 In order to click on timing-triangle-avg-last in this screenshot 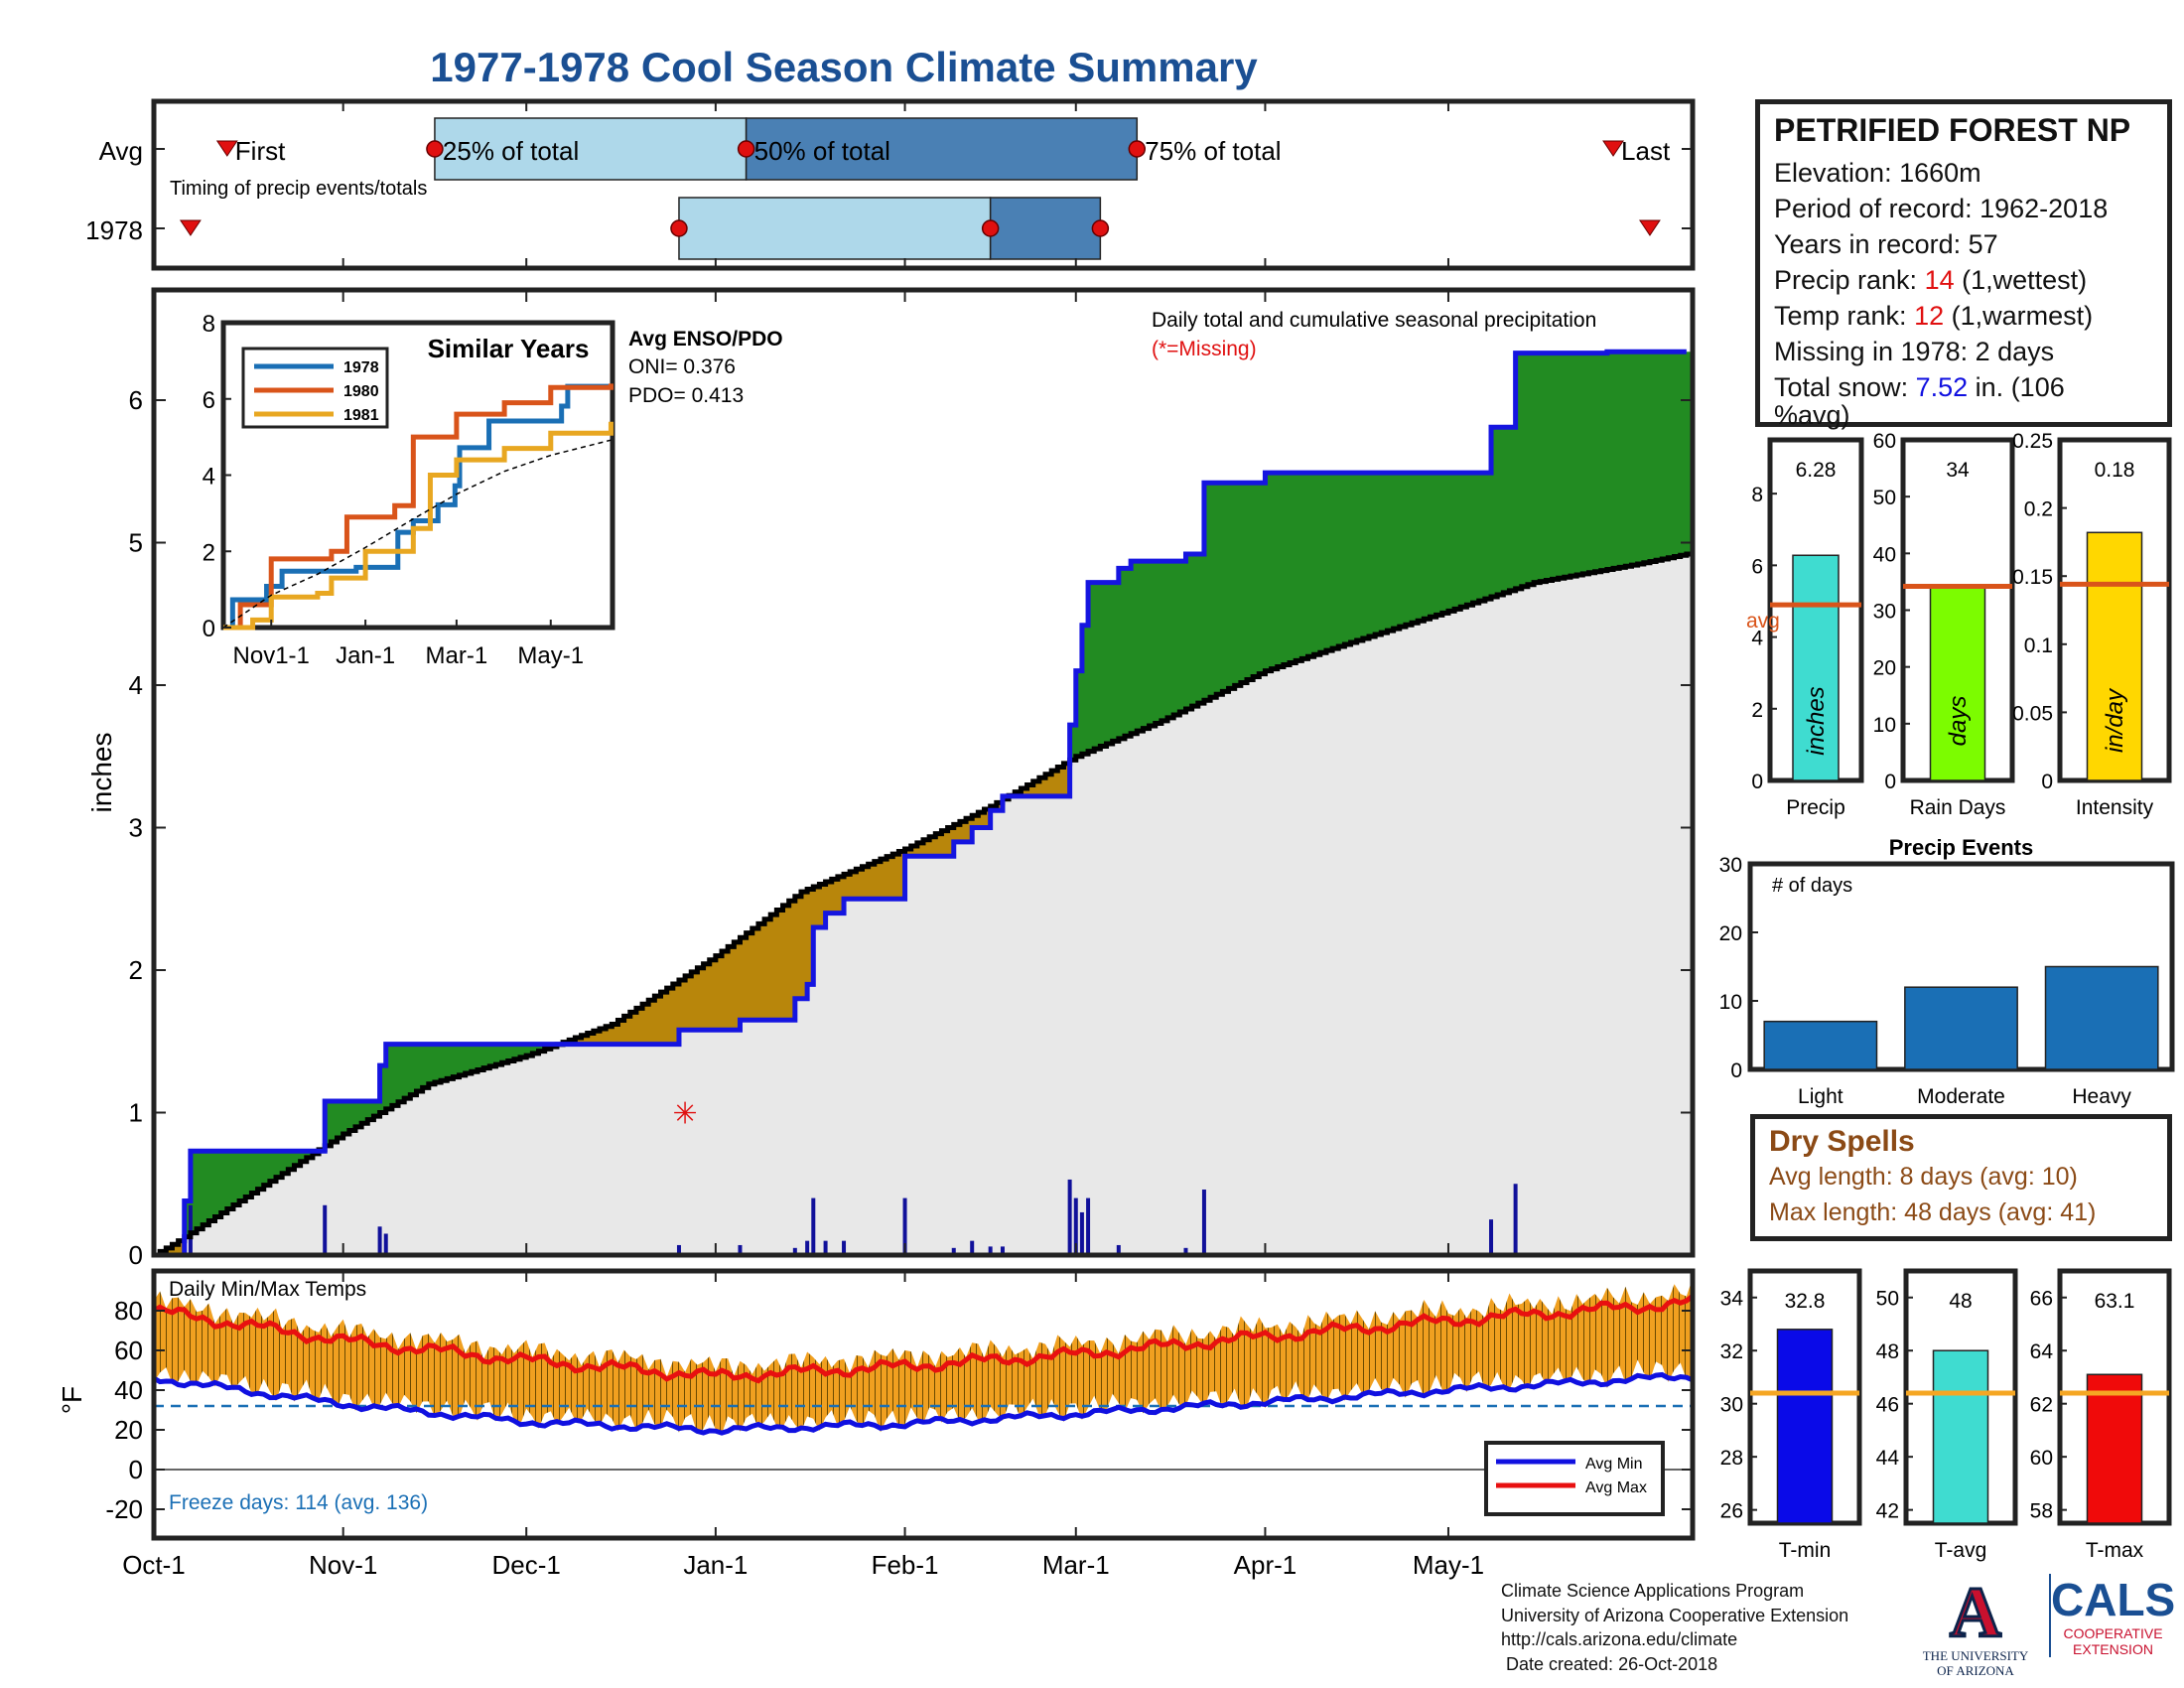, I will do `click(1613, 148)`.